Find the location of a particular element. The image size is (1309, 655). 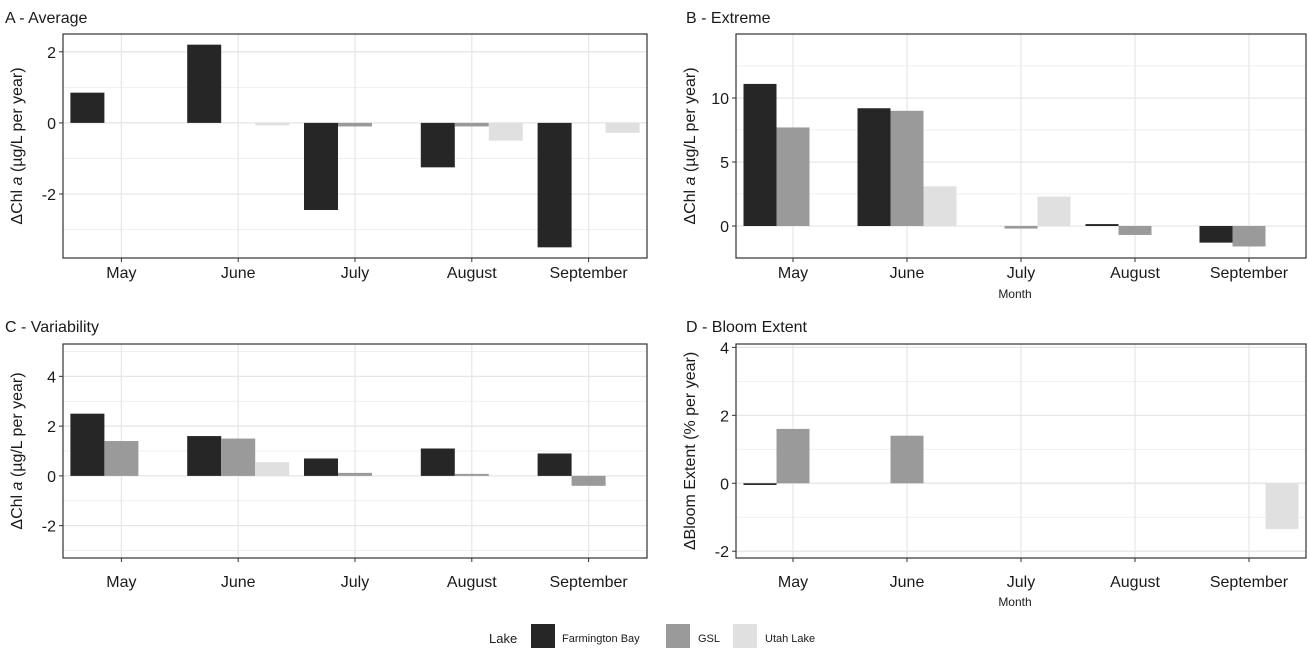

legend: Lake Farmington Bay GSL Utah Lake is located at coordinates (652, 636).